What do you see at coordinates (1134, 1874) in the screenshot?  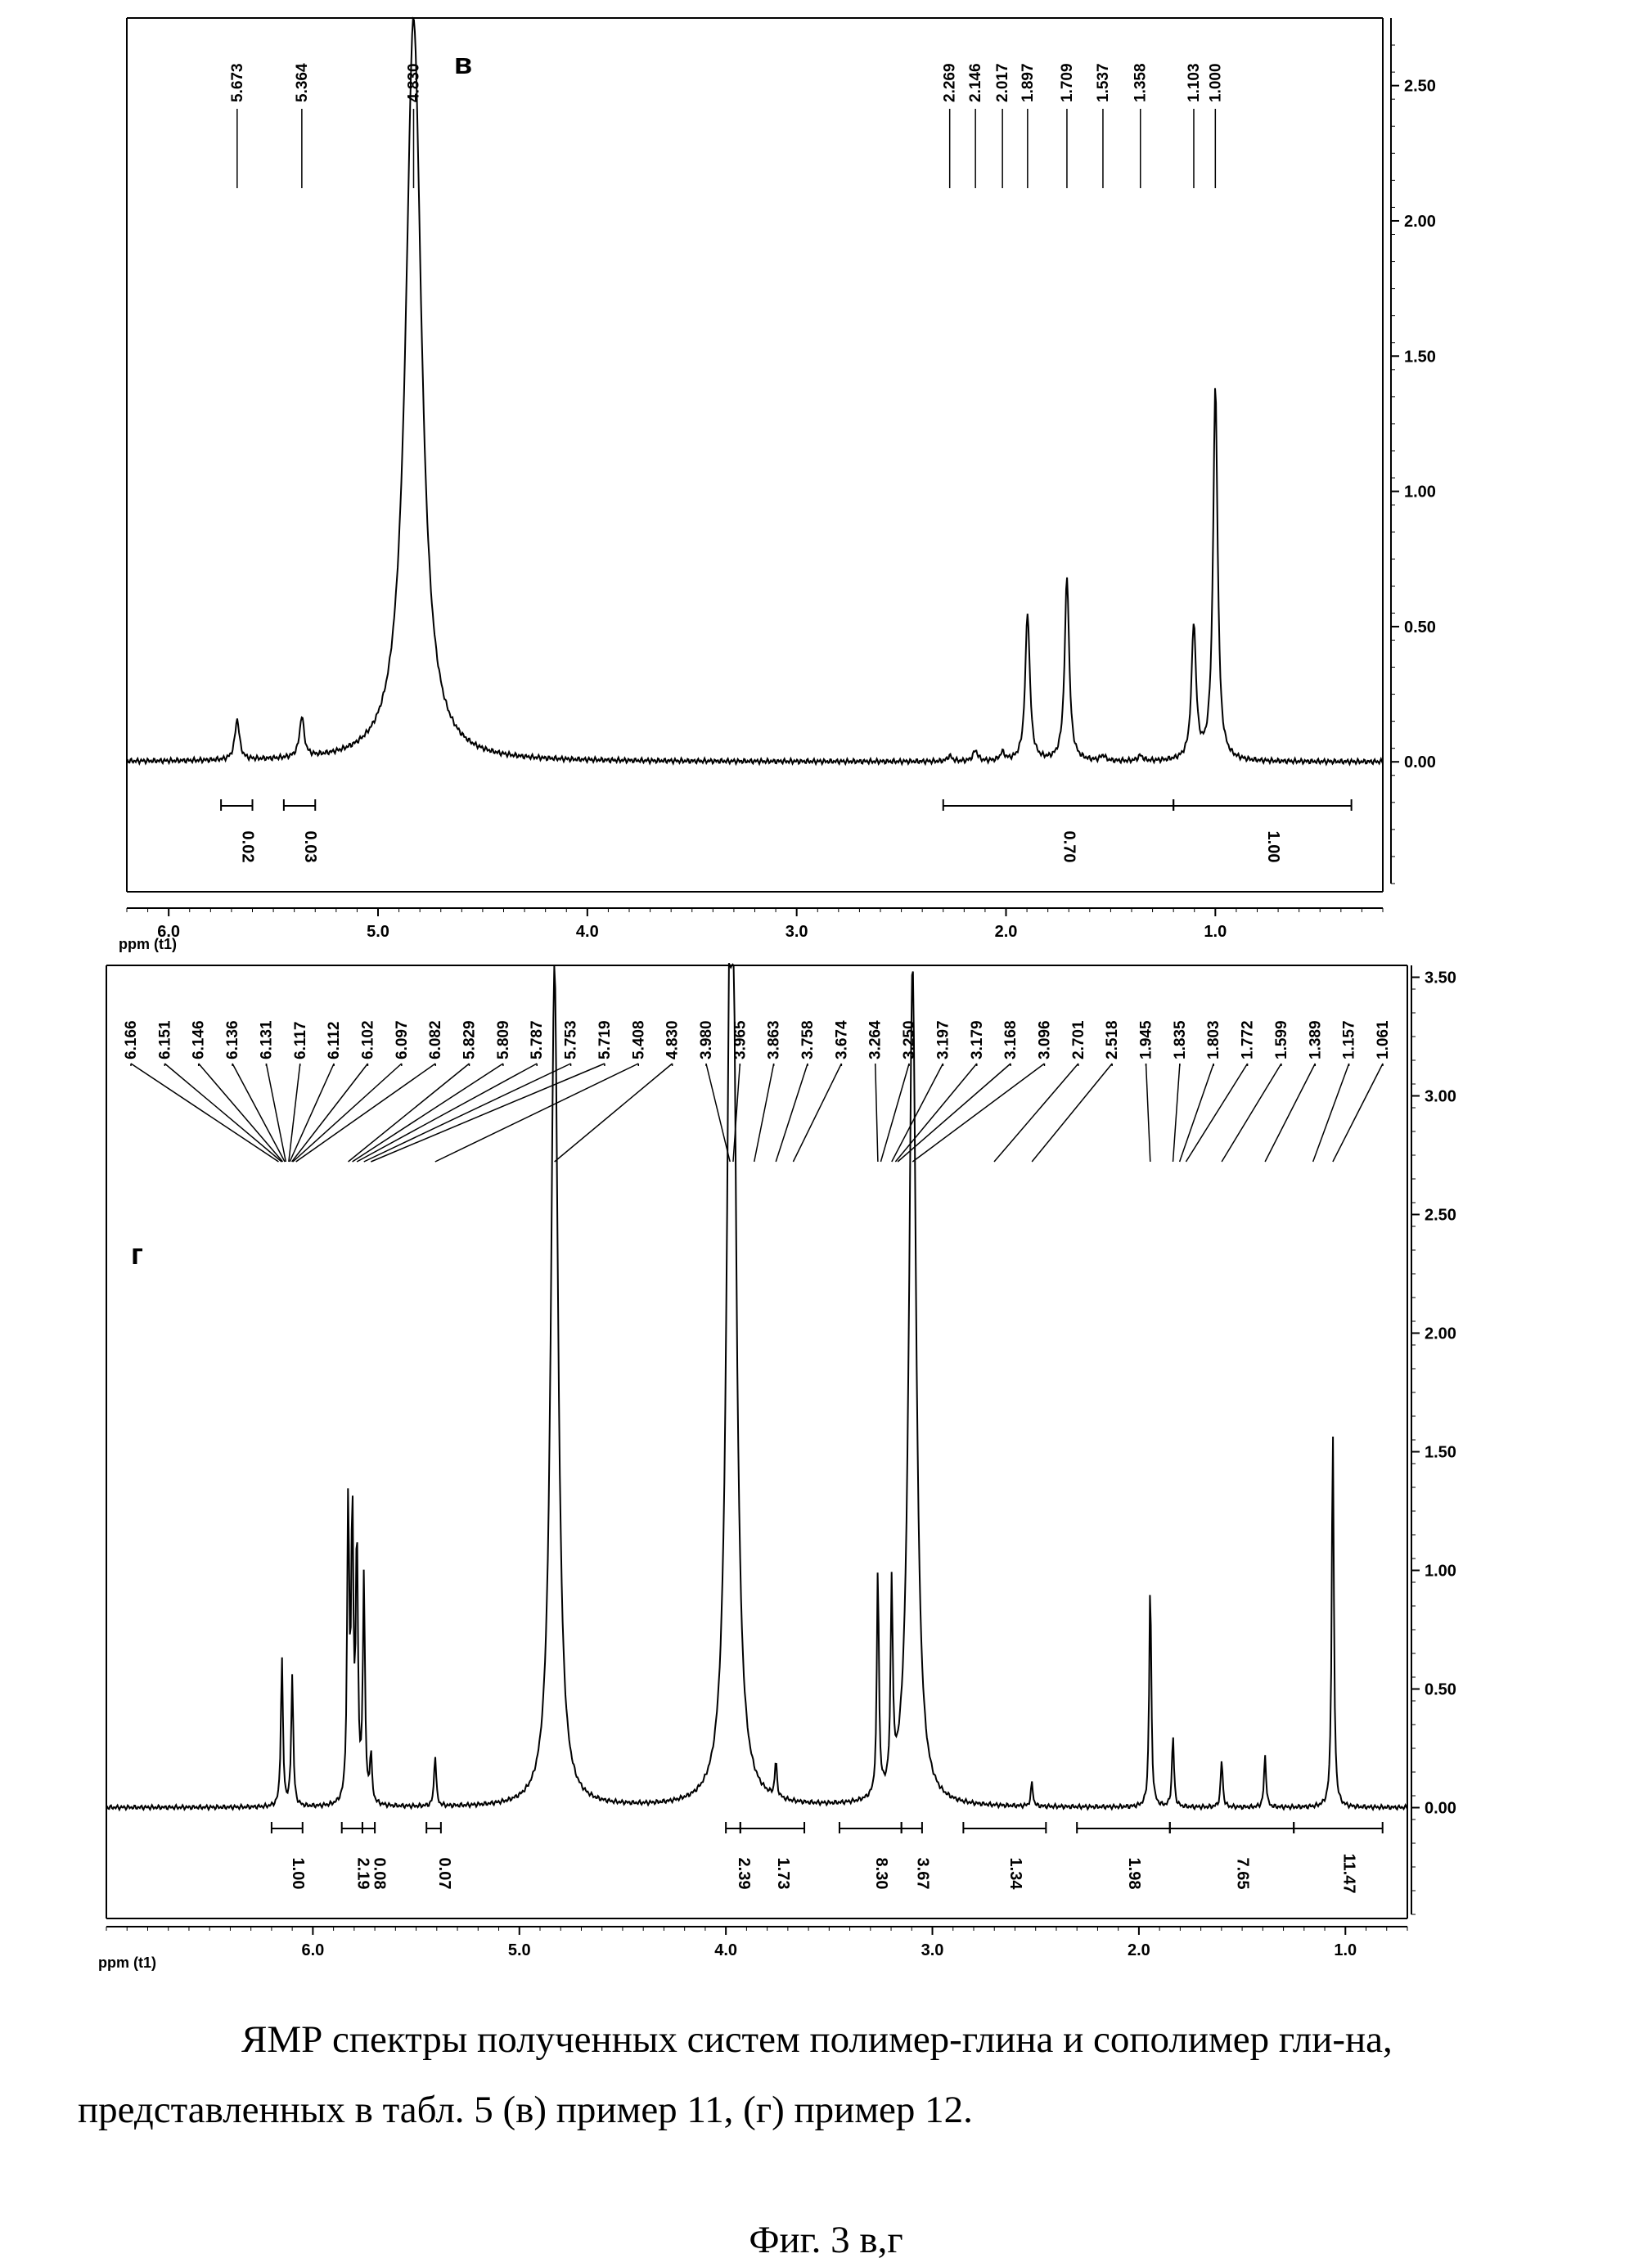 I see `integral-value: 1.98` at bounding box center [1134, 1874].